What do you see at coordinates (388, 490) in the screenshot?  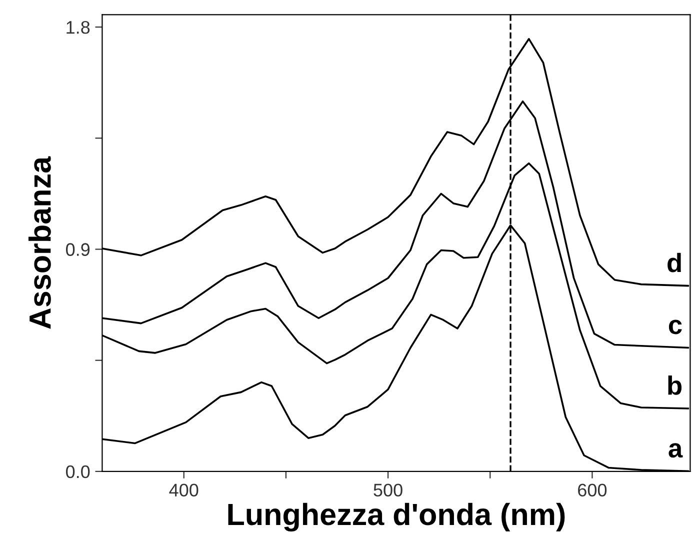 I see `x-tick-label: 500` at bounding box center [388, 490].